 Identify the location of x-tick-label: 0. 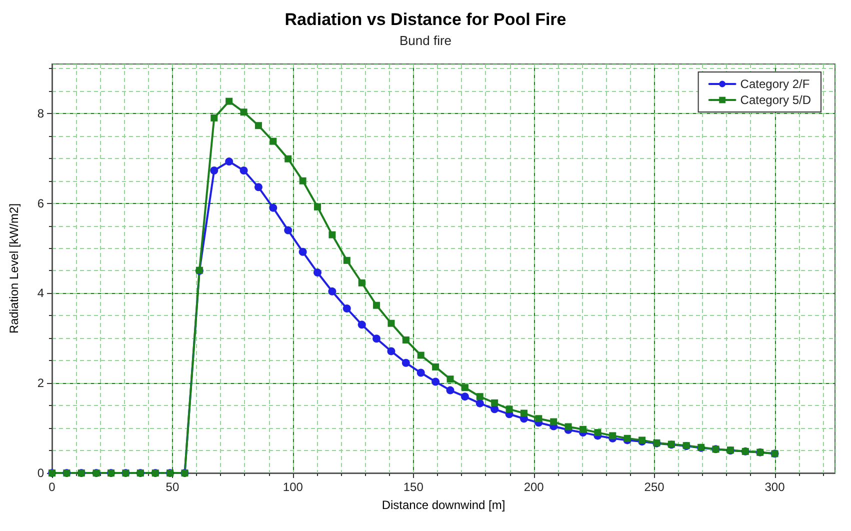
(52, 487).